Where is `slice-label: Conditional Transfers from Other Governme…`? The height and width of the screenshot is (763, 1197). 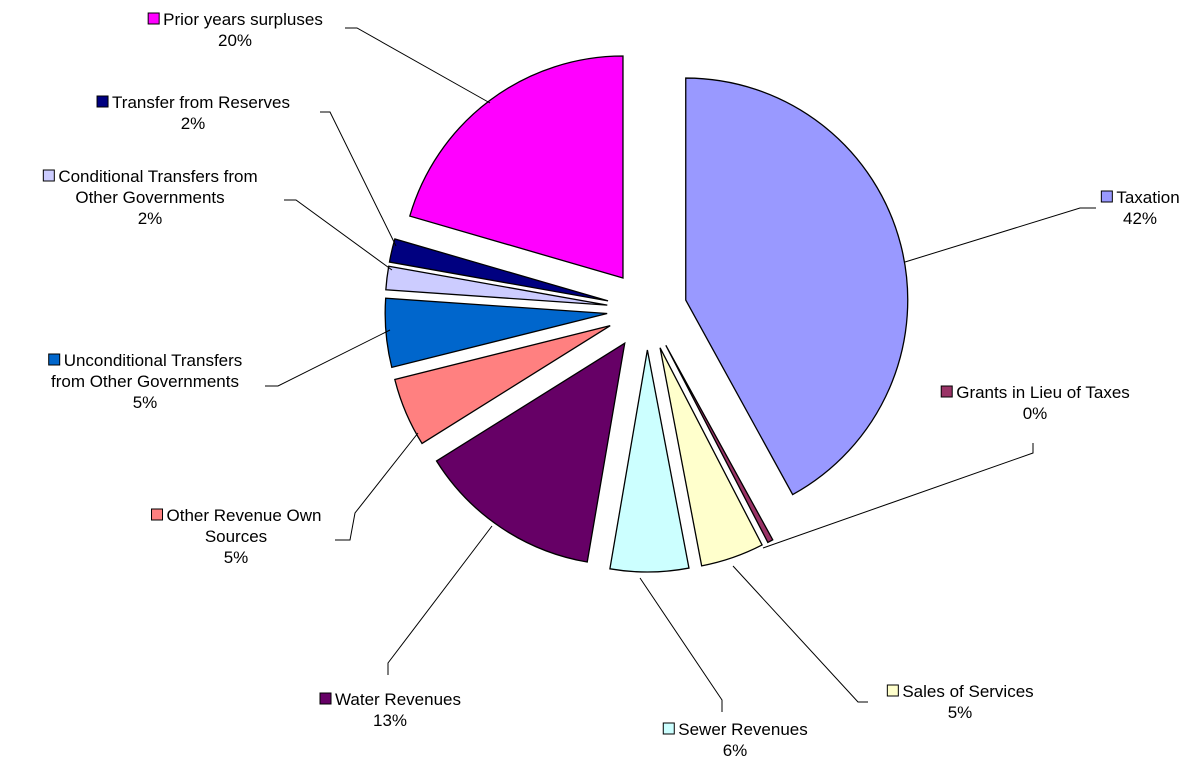 slice-label: Conditional Transfers from Other Governme… is located at coordinates (157, 187).